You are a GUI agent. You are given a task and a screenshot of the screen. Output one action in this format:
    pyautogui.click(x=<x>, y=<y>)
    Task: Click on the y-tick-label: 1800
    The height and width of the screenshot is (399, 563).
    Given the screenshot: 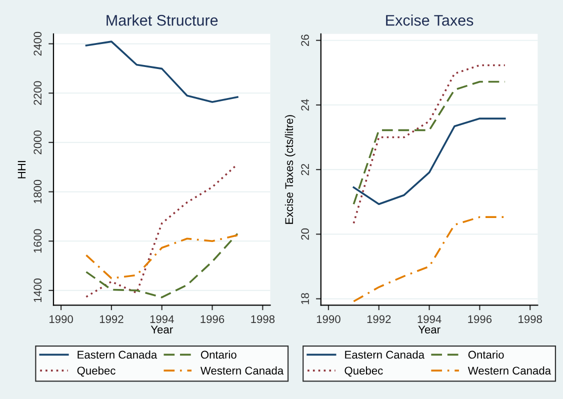 What is the action you would take?
    pyautogui.click(x=38, y=192)
    